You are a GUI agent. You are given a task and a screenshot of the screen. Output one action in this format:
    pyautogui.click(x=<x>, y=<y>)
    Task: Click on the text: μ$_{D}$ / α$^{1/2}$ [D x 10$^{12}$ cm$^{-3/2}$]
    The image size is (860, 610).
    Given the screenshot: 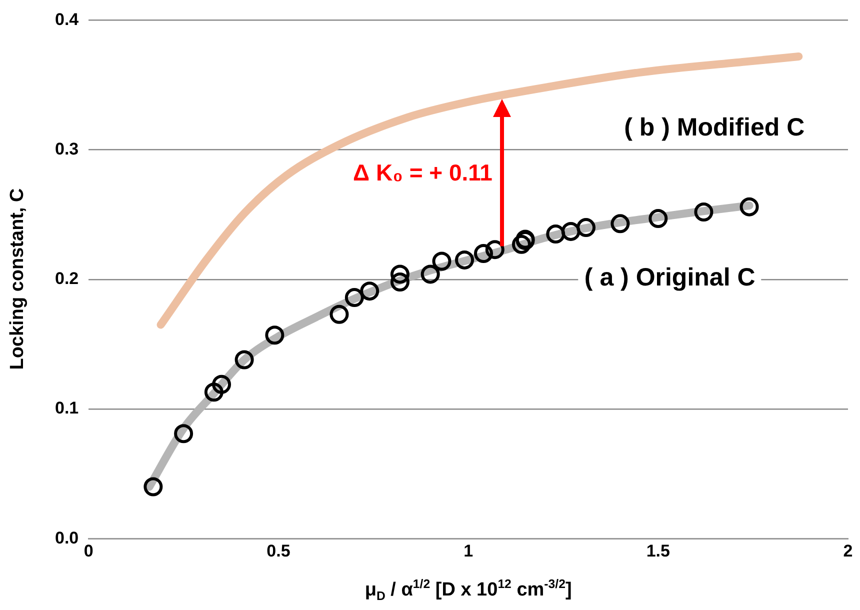 What is the action you would take?
    pyautogui.click(x=468, y=589)
    